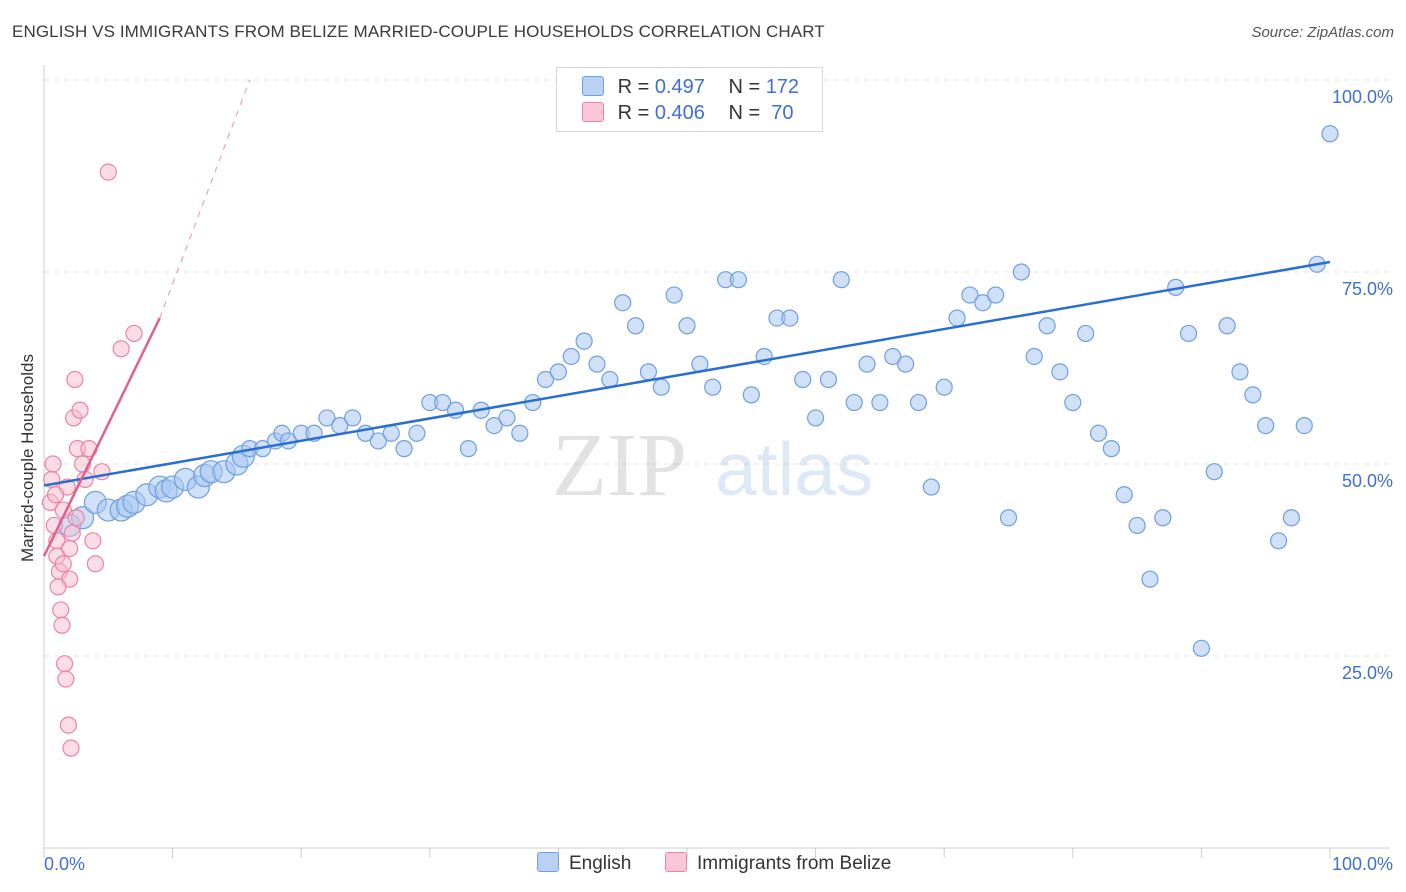 This screenshot has width=1406, height=892. I want to click on y-axis-title: Married-couple Households, so click(27, 458).